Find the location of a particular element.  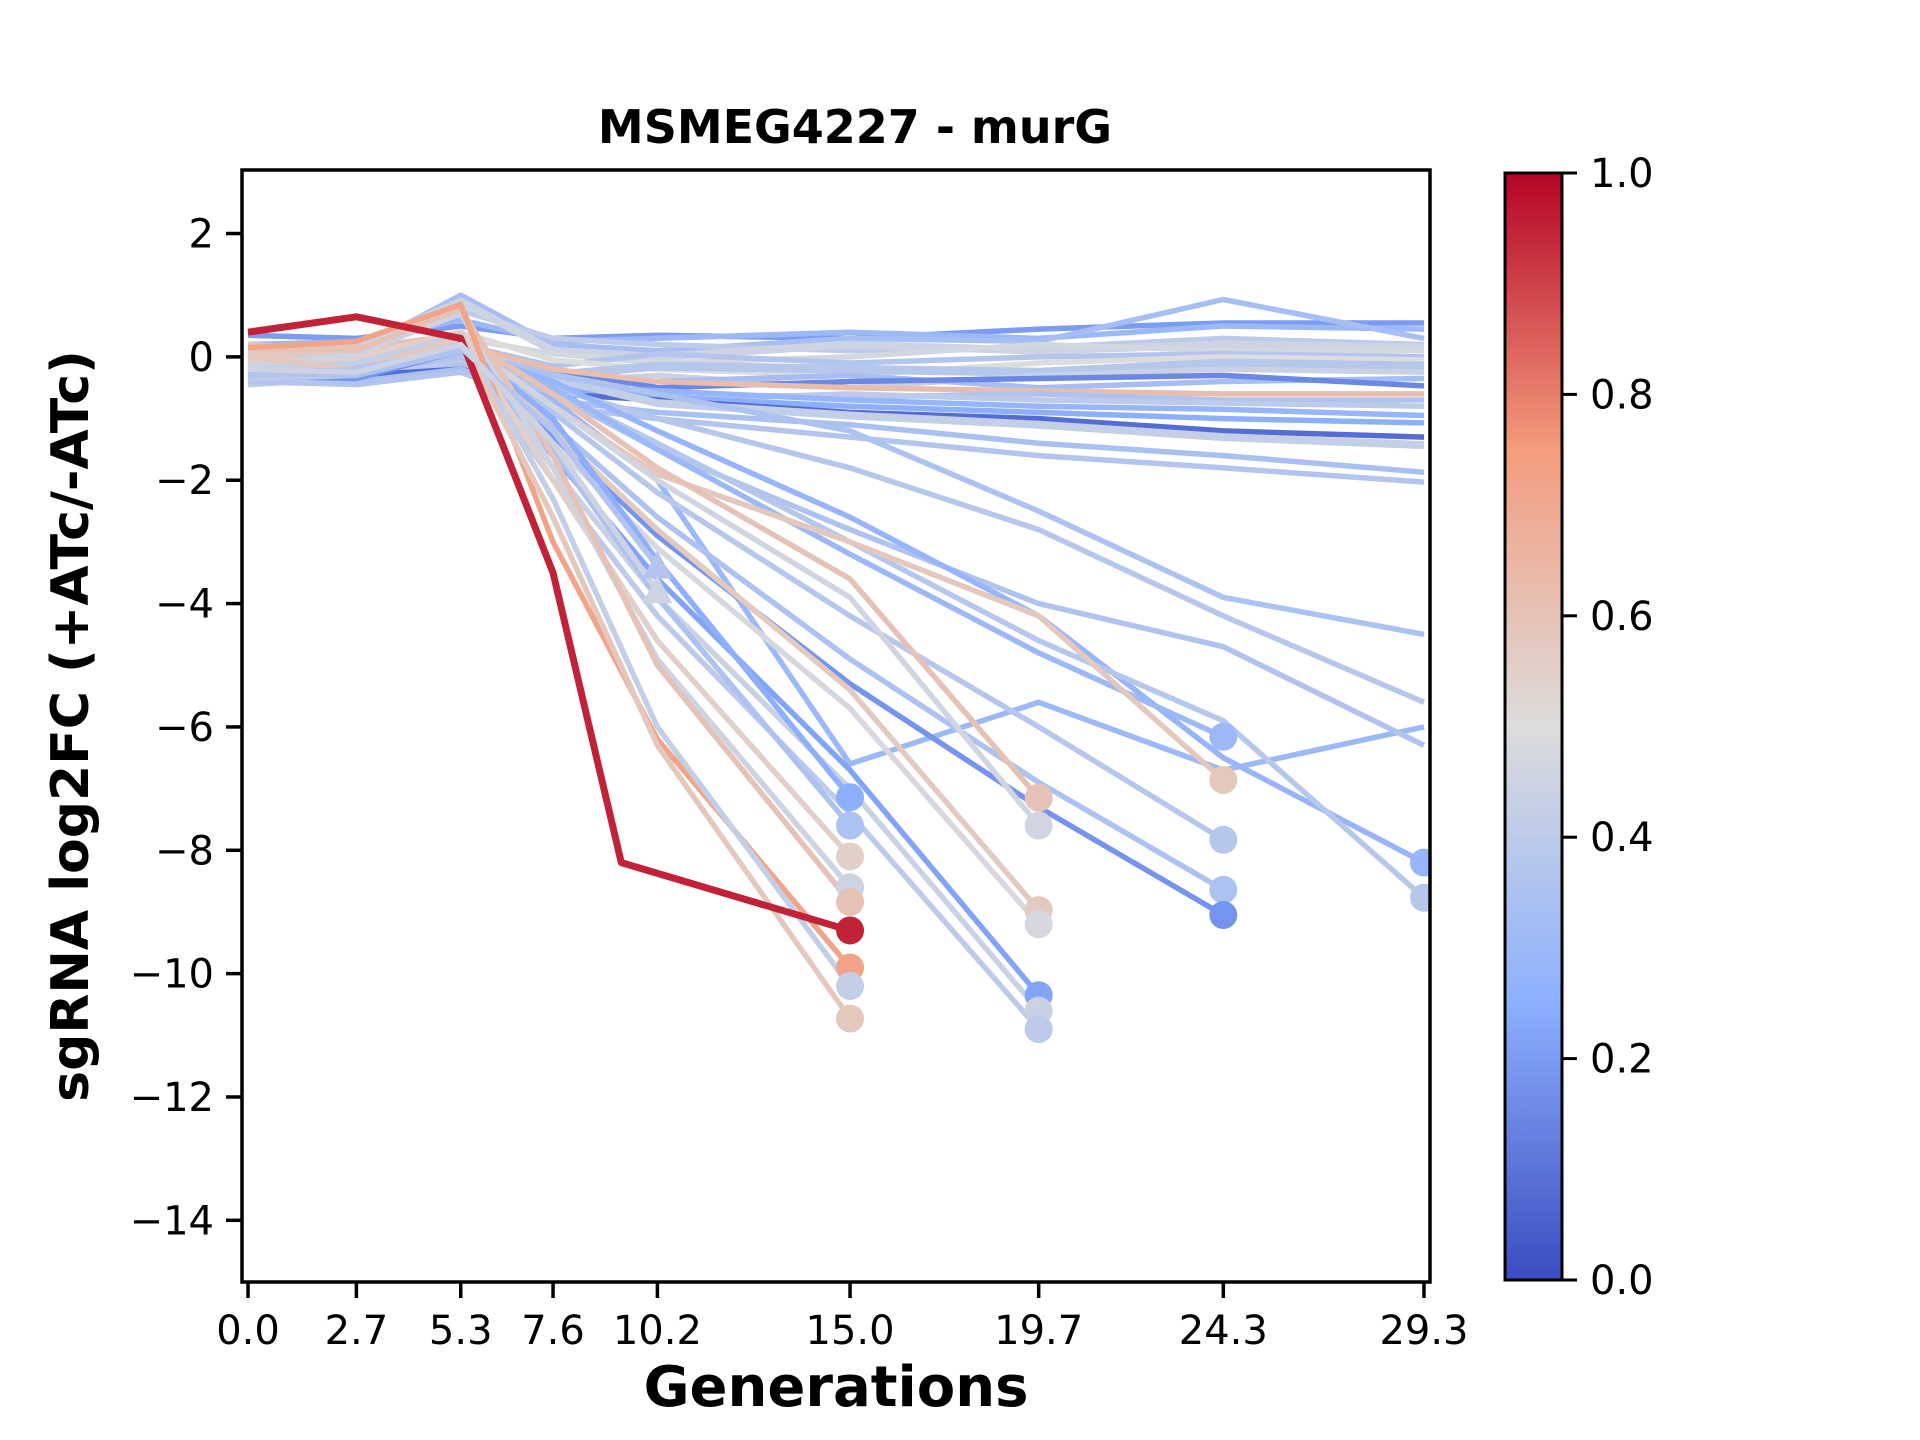

colorbar-ticks: 0.0 0.2 0.4 0.6 0.8 1.0 is located at coordinates (1608, 727).